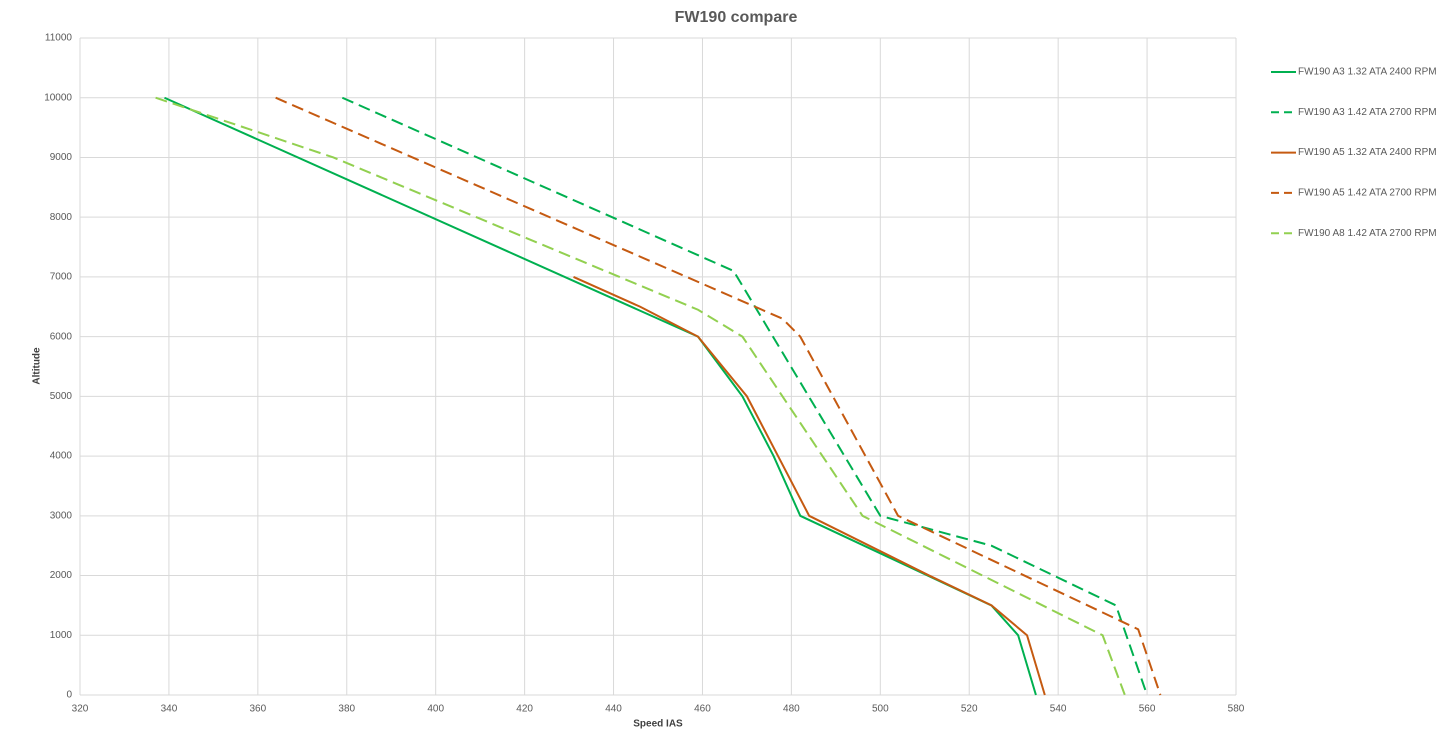 The width and height of the screenshot is (1450, 738). I want to click on x-tick-label: 340, so click(169, 709).